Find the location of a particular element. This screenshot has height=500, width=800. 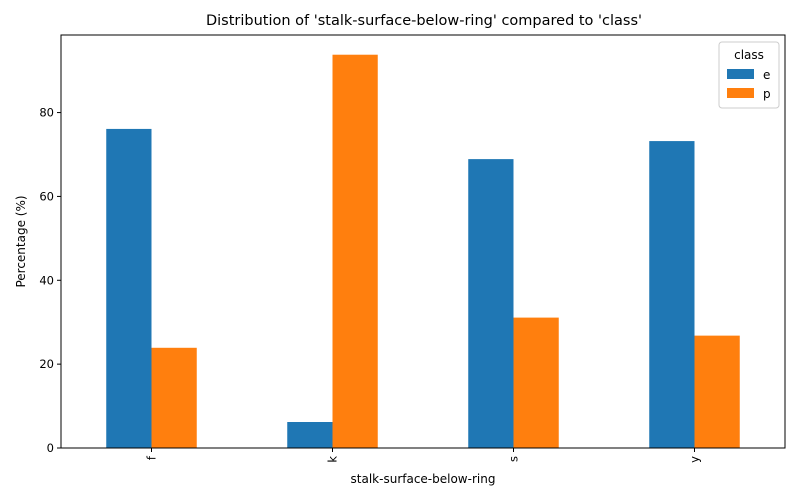

bar-p-f is located at coordinates (174, 397).